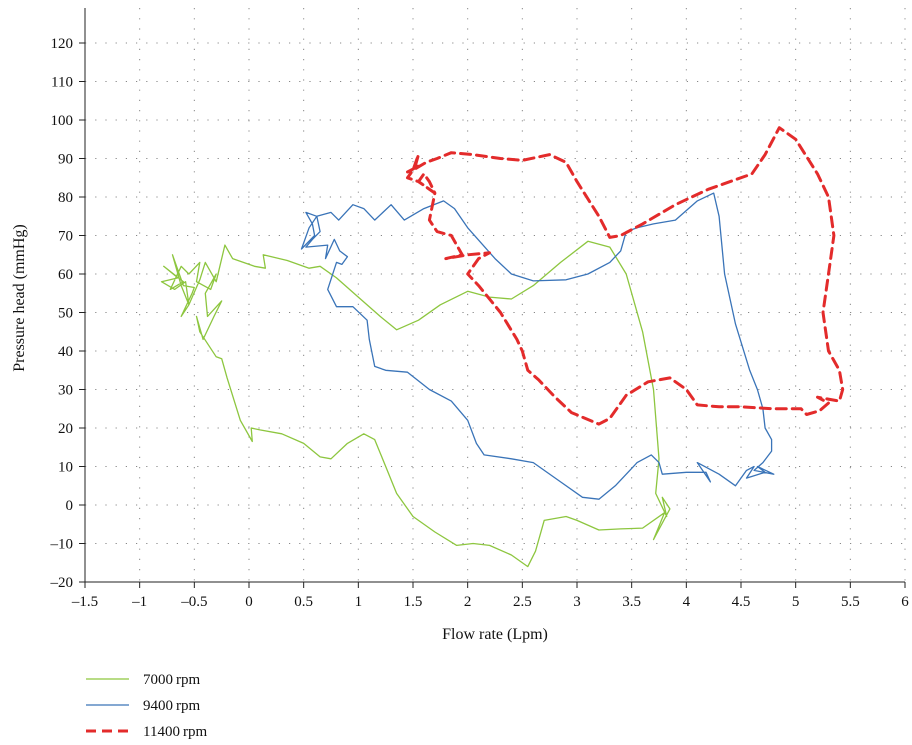 Image resolution: width=912 pixels, height=745 pixels. I want to click on y-tick-label: 100, so click(62, 121).